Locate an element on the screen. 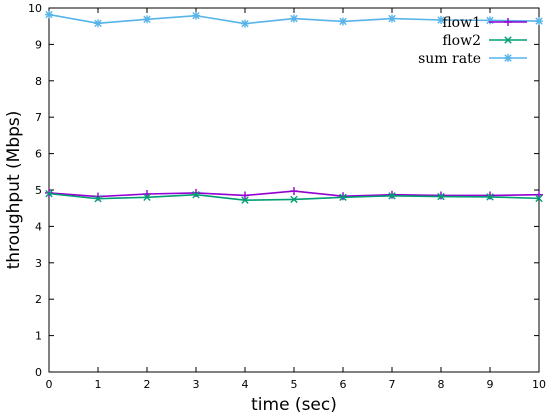 The height and width of the screenshot is (417, 550). series-sum-rate is located at coordinates (294, 19).